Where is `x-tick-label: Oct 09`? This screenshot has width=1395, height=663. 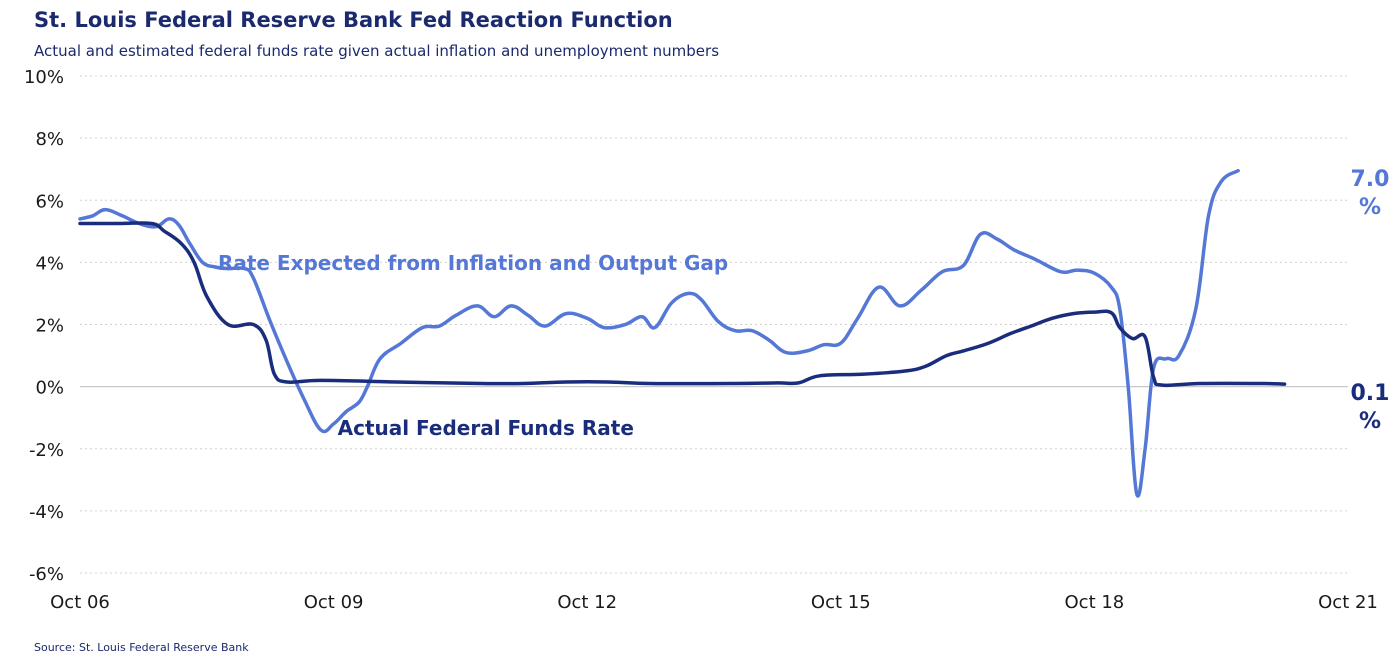 x-tick-label: Oct 09 is located at coordinates (334, 602).